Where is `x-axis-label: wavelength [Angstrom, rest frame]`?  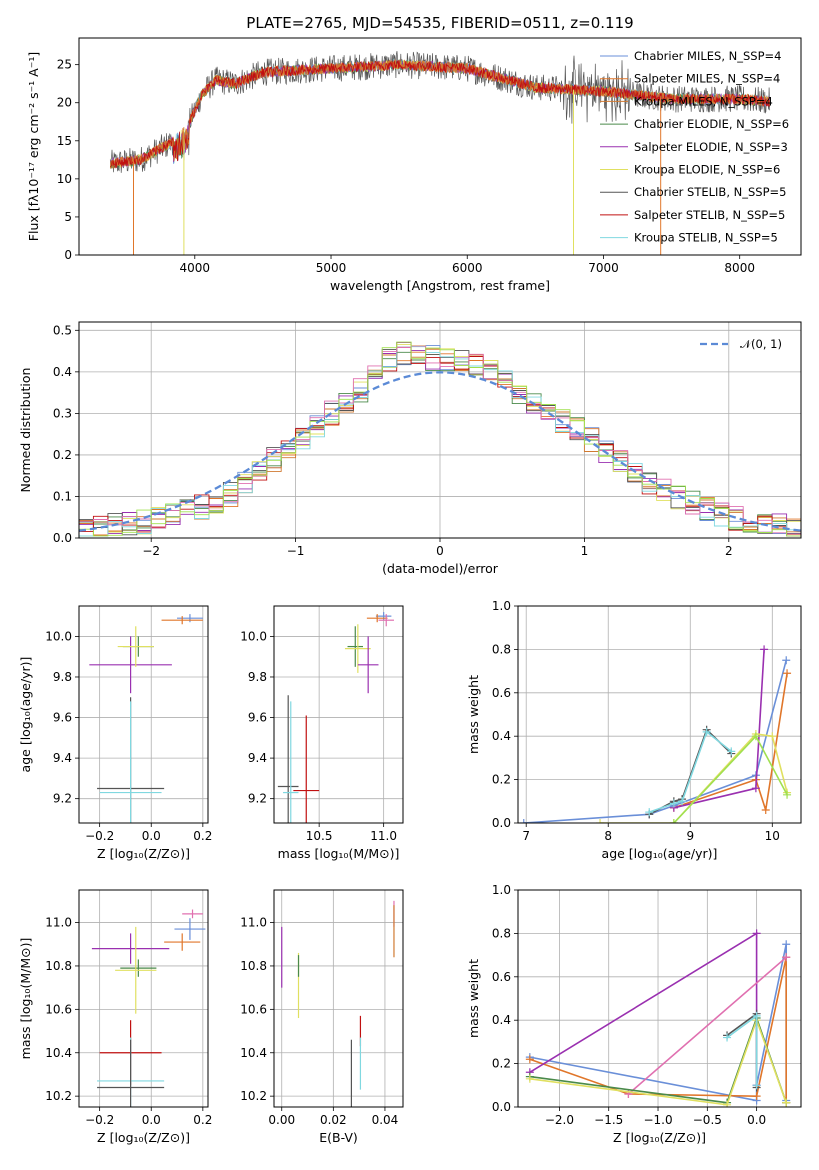
x-axis-label: wavelength [Angstrom, rest frame] is located at coordinates (440, 285).